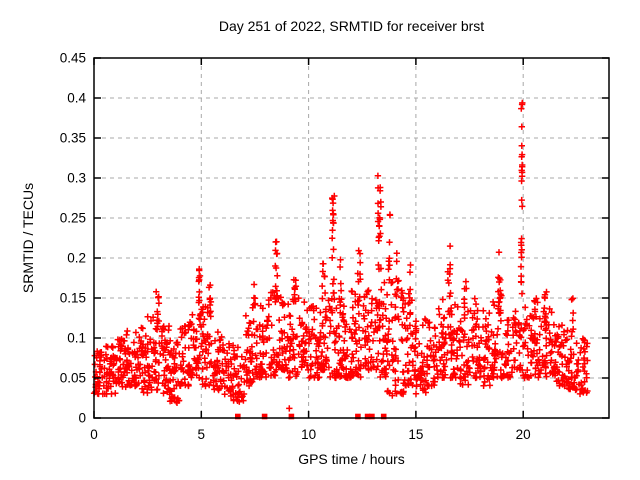 The width and height of the screenshot is (640, 480). I want to click on y-tick-label: 0.05, so click(73, 378).